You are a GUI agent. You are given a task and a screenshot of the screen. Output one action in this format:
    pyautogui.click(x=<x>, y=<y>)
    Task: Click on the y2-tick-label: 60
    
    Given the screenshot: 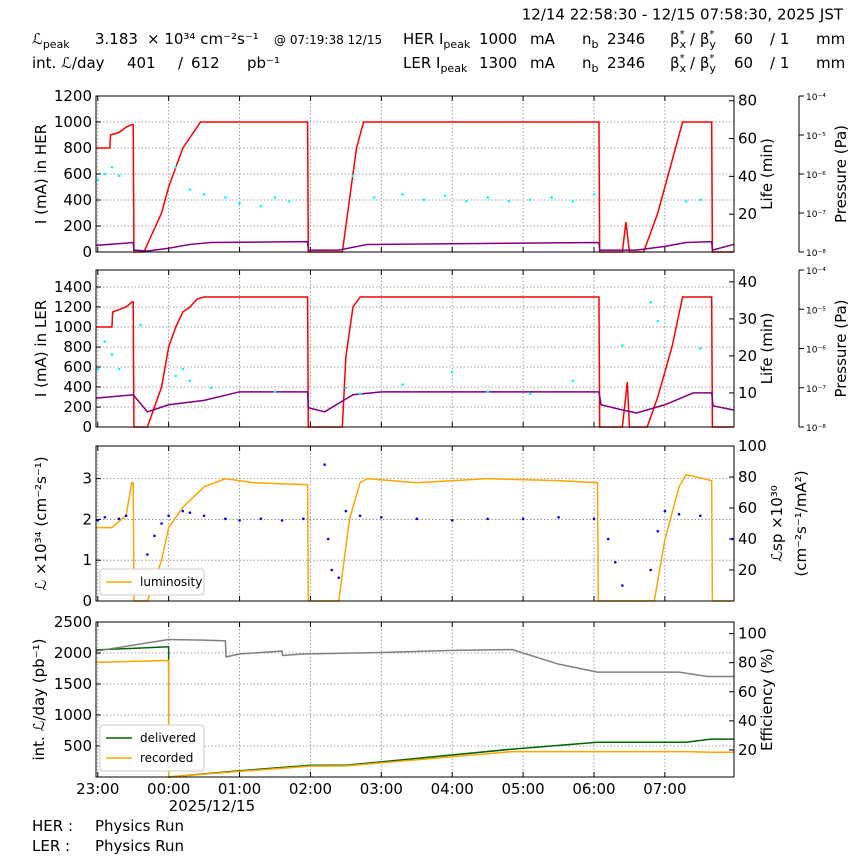 What is the action you would take?
    pyautogui.click(x=747, y=139)
    